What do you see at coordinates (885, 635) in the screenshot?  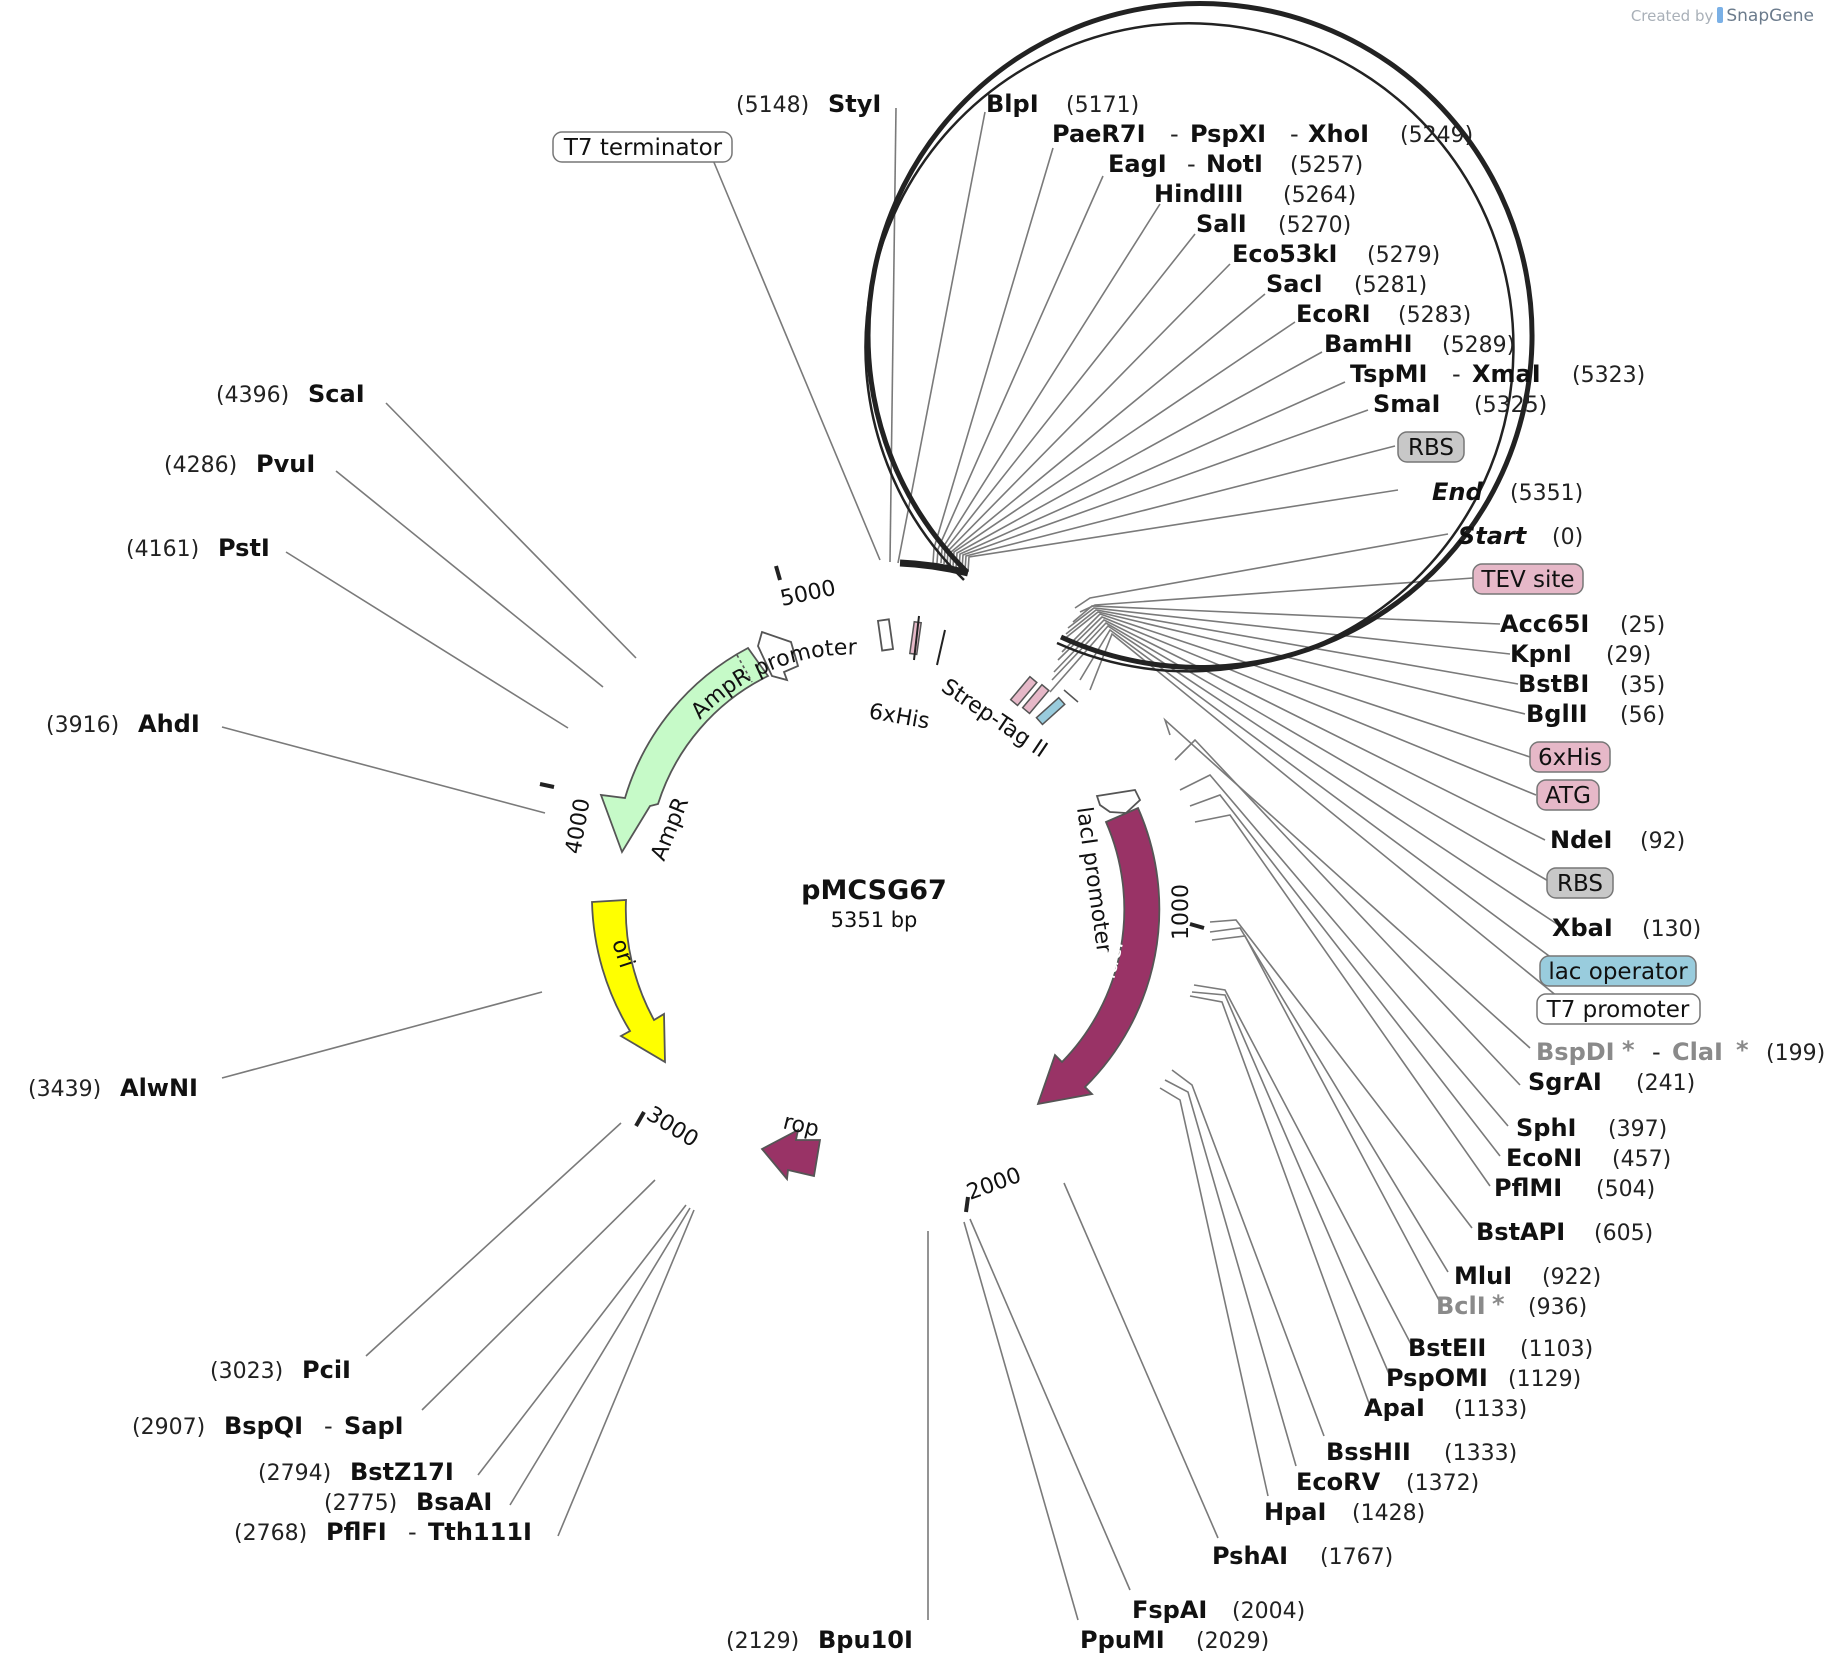 I see `t7-terminator-mark` at bounding box center [885, 635].